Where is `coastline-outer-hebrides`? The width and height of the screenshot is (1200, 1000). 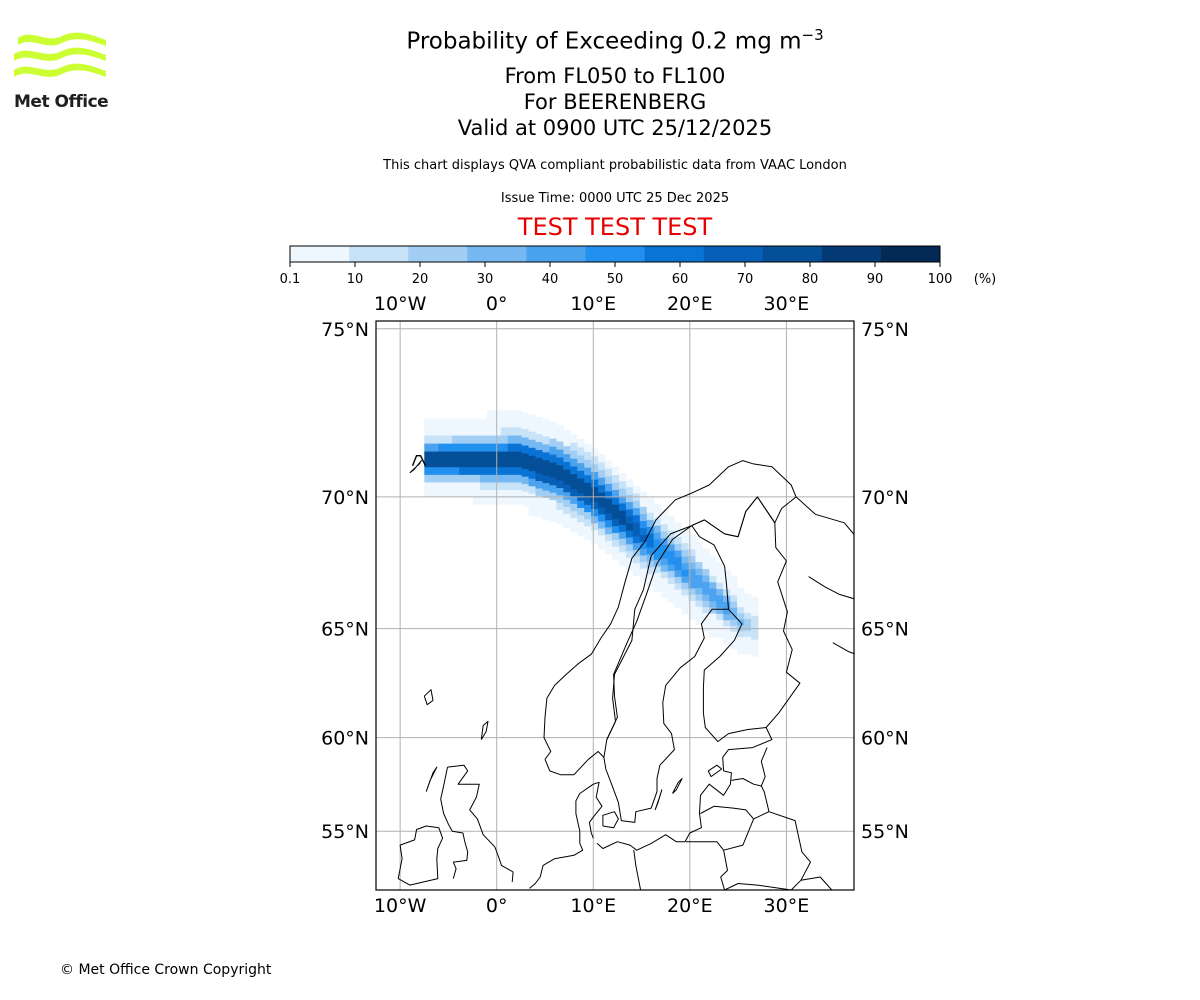 coastline-outer-hebrides is located at coordinates (431, 779).